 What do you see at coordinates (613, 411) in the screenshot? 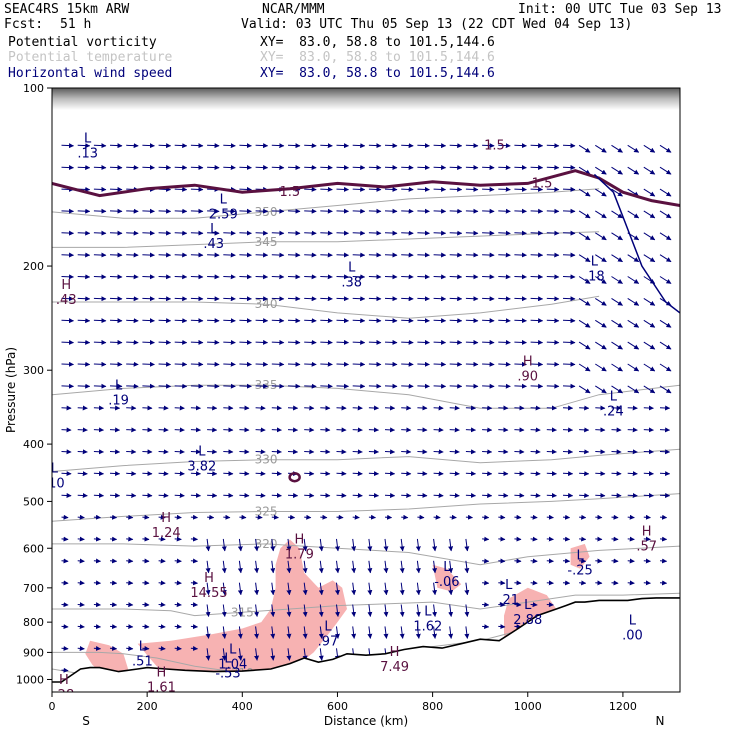
I see `pv-extremum-value: .24` at bounding box center [613, 411].